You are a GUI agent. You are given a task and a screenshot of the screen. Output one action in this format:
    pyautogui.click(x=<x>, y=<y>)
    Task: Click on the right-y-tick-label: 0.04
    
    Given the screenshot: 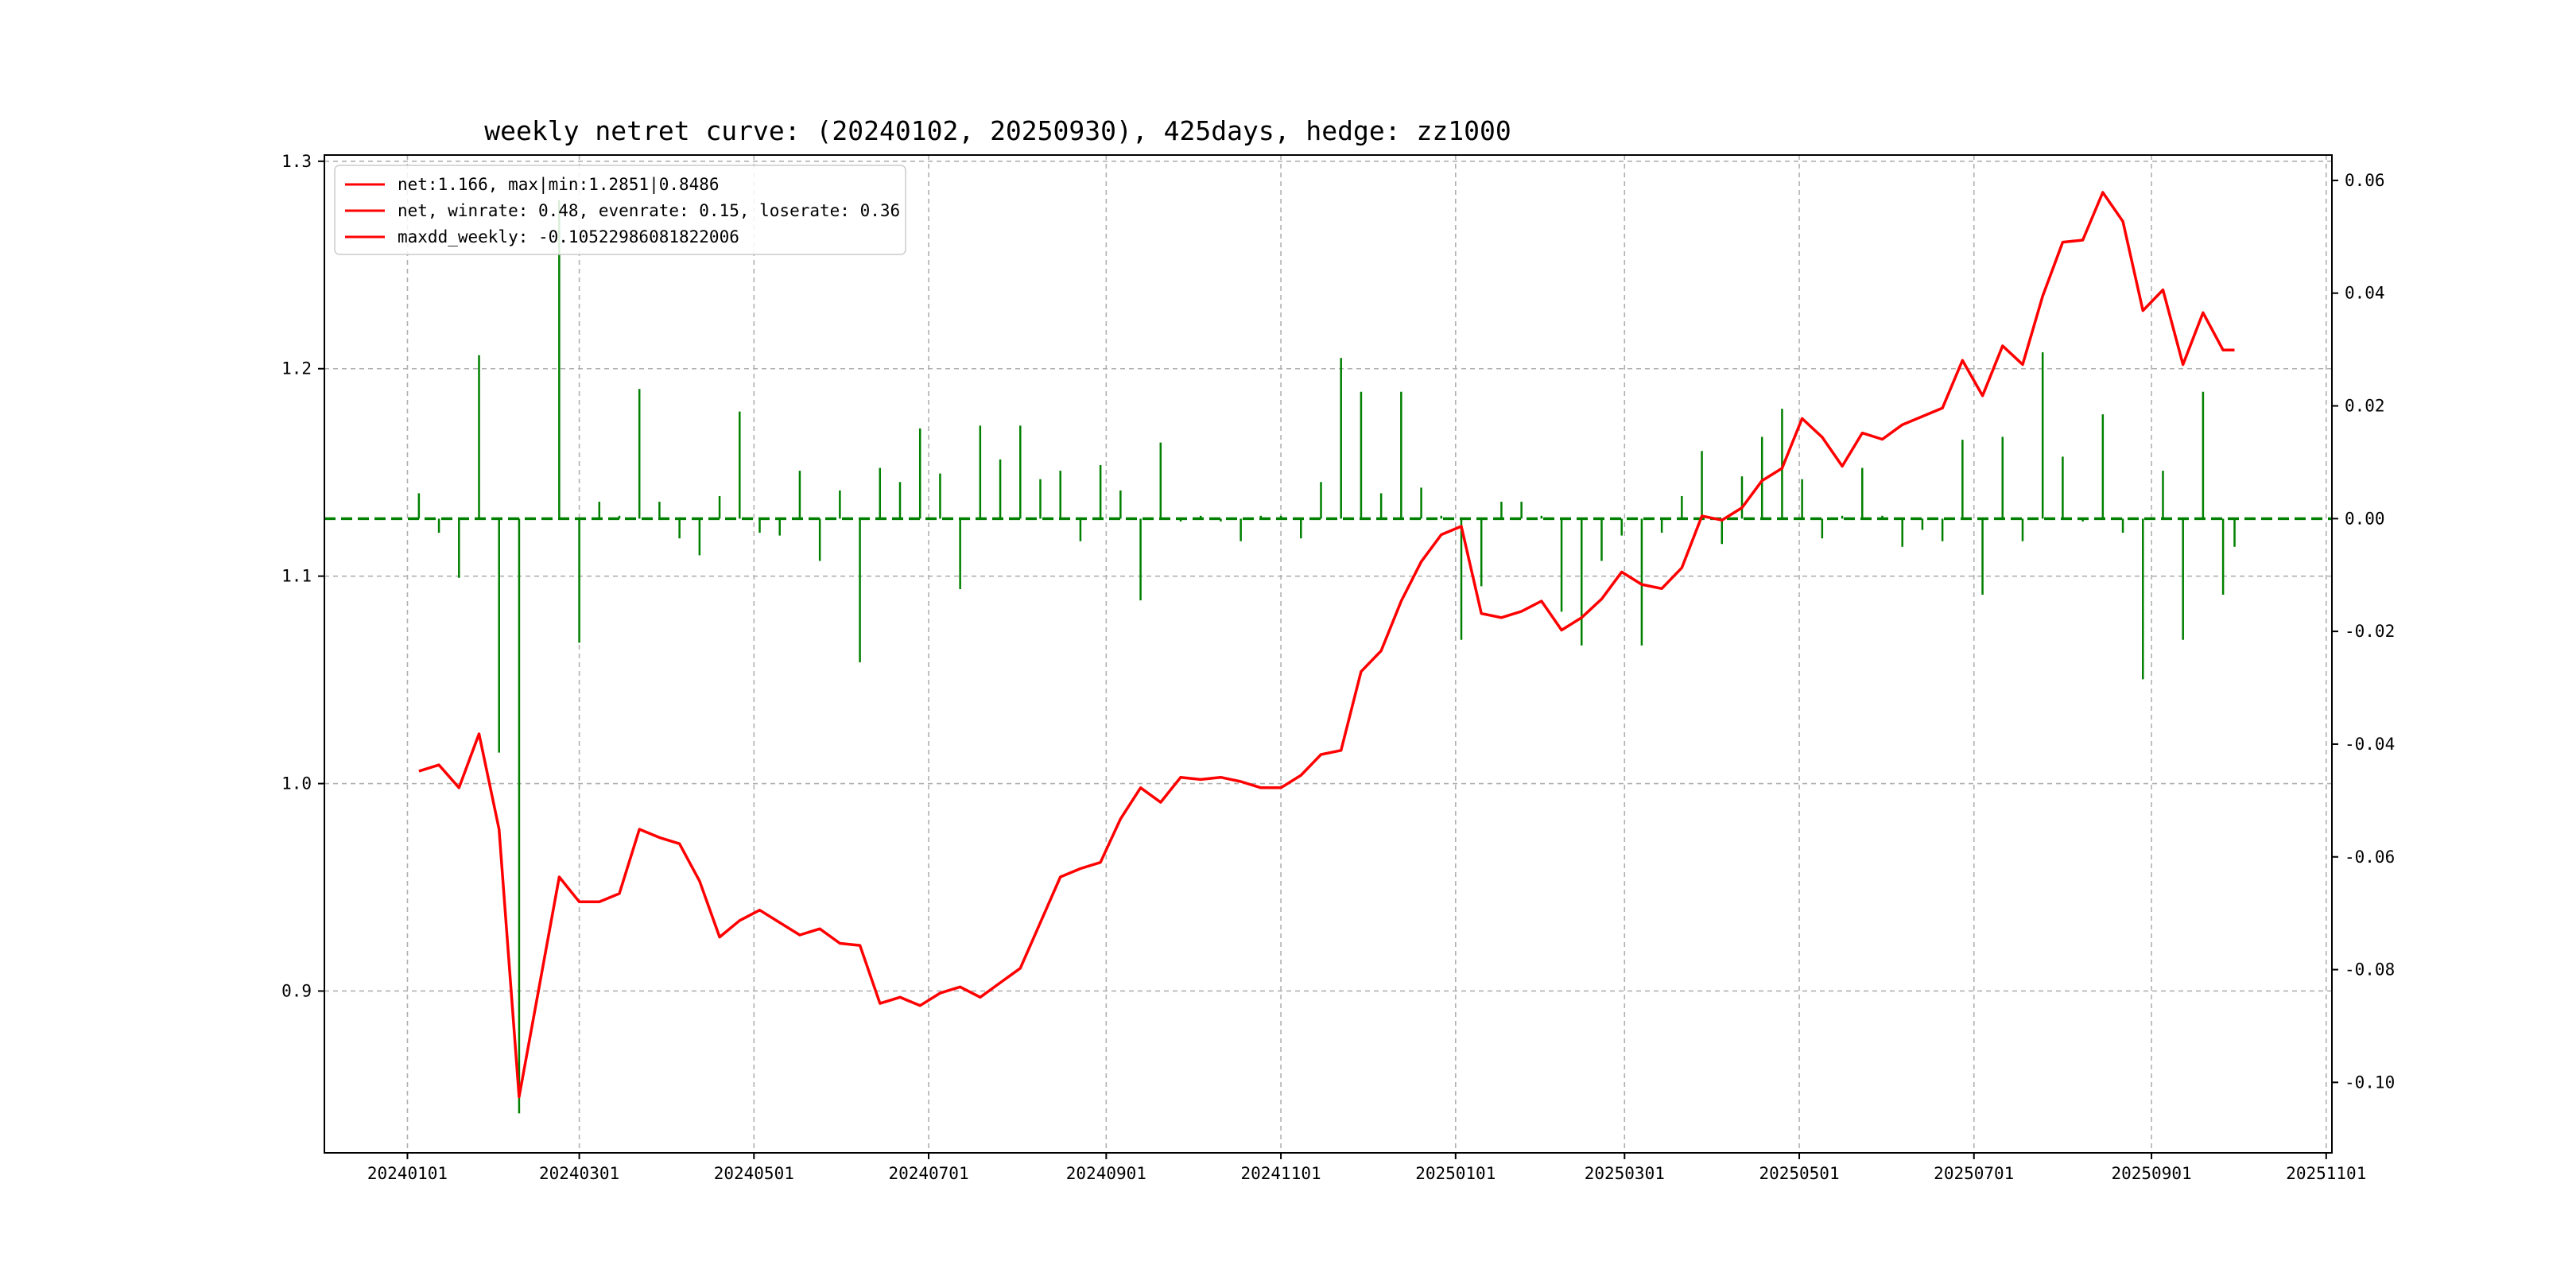 What is the action you would take?
    pyautogui.click(x=2365, y=293)
    